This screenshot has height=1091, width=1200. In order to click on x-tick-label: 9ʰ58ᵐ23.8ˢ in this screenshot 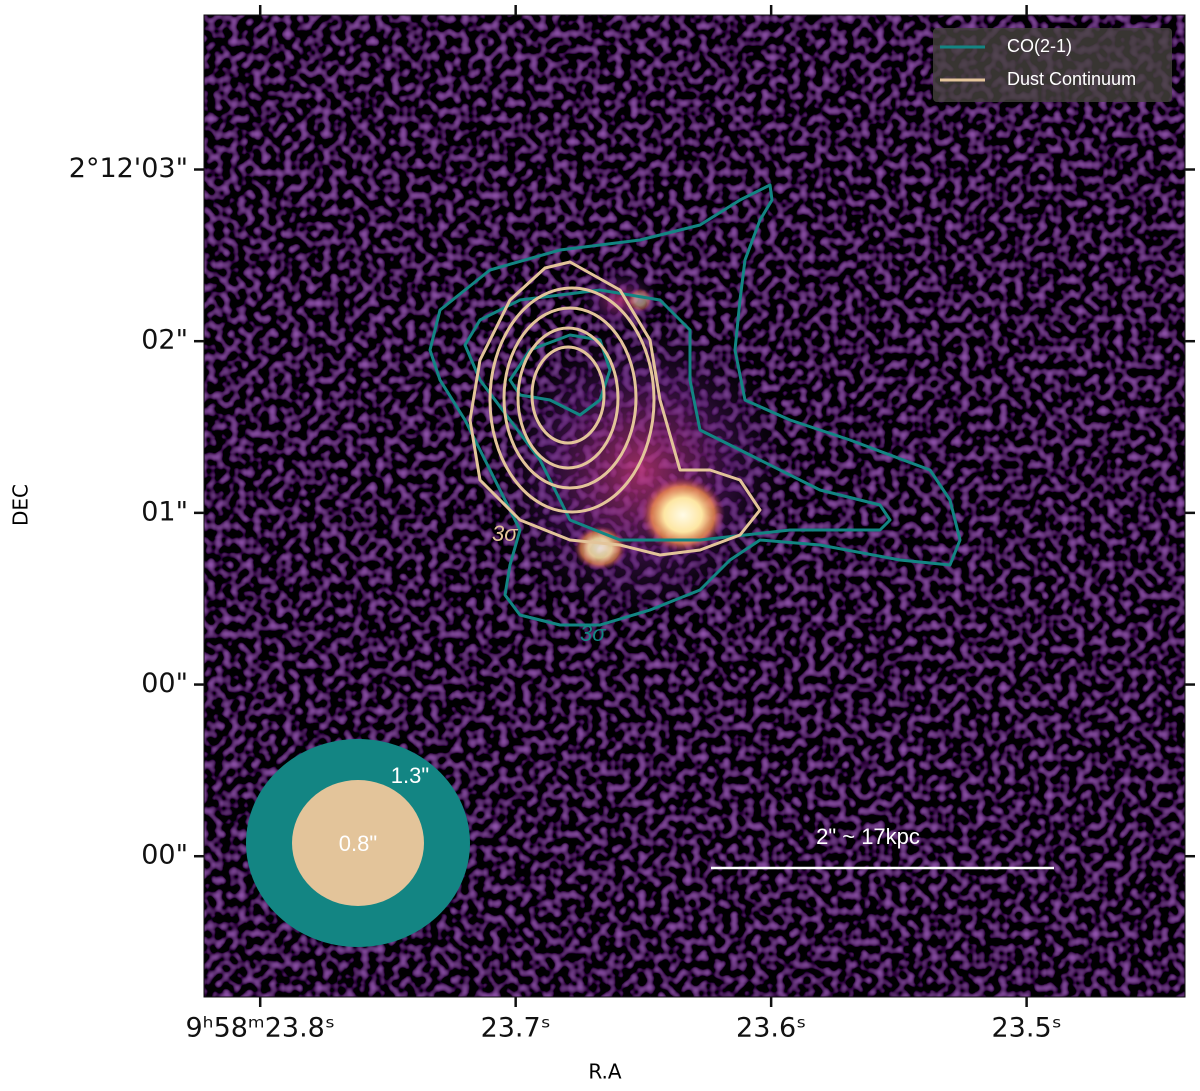, I will do `click(259, 1028)`.